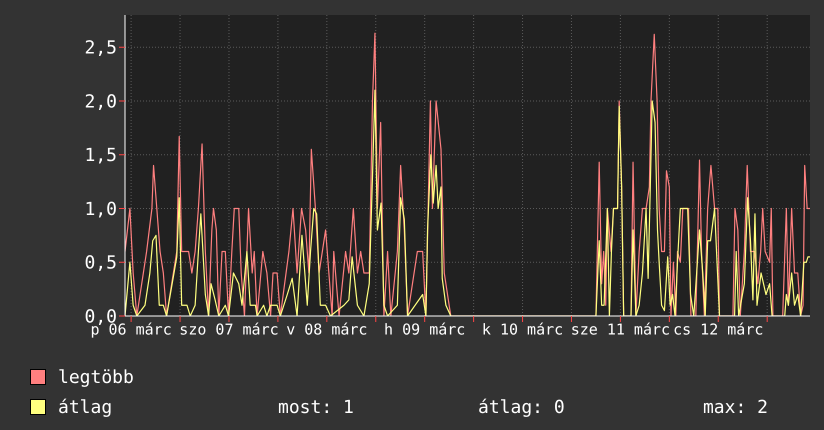 The image size is (824, 430). I want to click on x-tick-label: k 10 márc, so click(523, 329).